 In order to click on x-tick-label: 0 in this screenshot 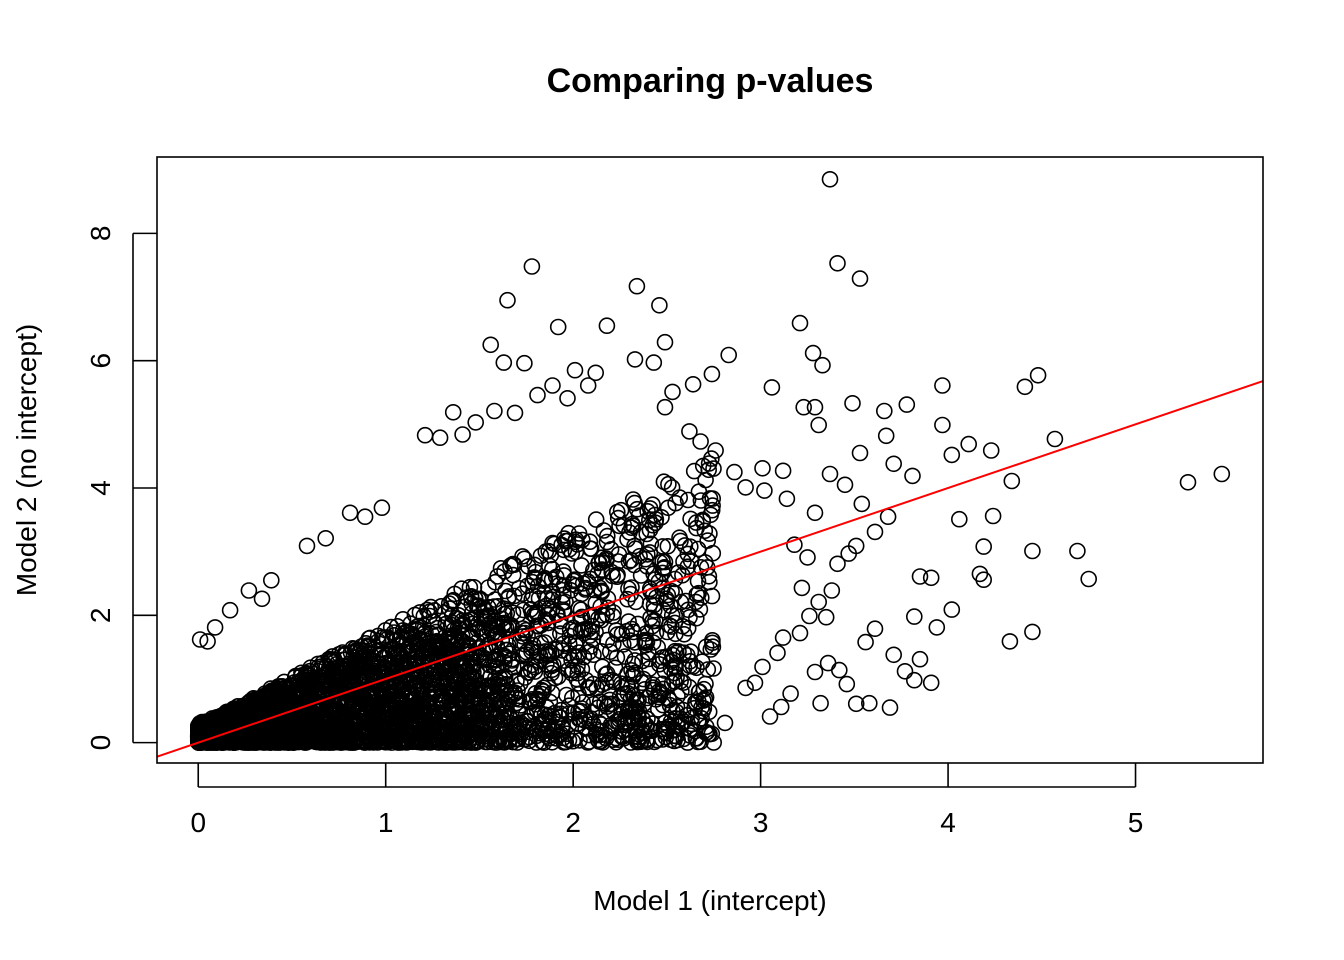, I will do `click(198, 822)`.